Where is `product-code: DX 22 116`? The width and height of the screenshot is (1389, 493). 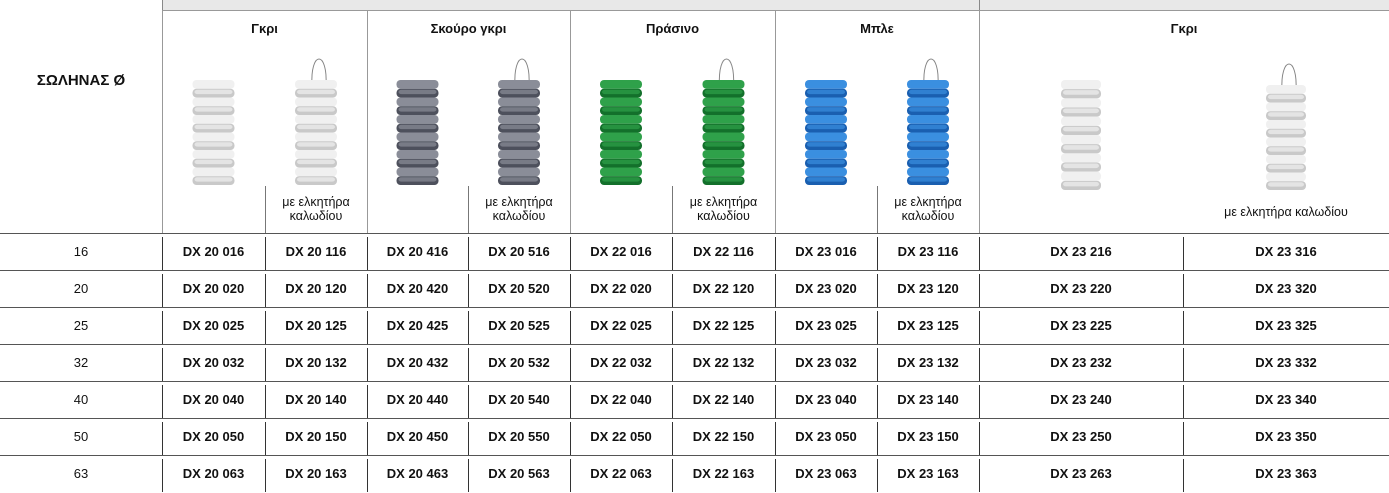 product-code: DX 22 116 is located at coordinates (723, 251).